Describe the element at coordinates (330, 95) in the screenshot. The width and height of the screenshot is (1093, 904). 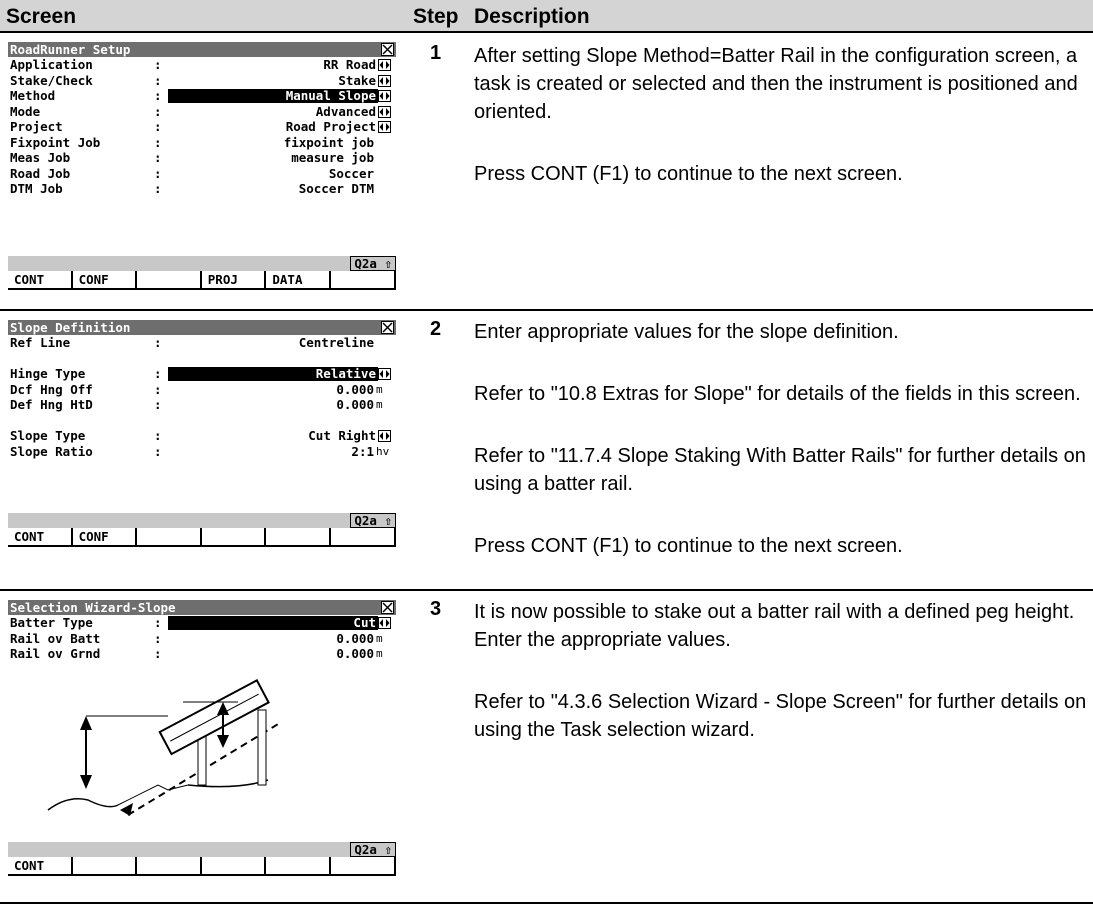
I see `field-value: Manual Slope` at that location.